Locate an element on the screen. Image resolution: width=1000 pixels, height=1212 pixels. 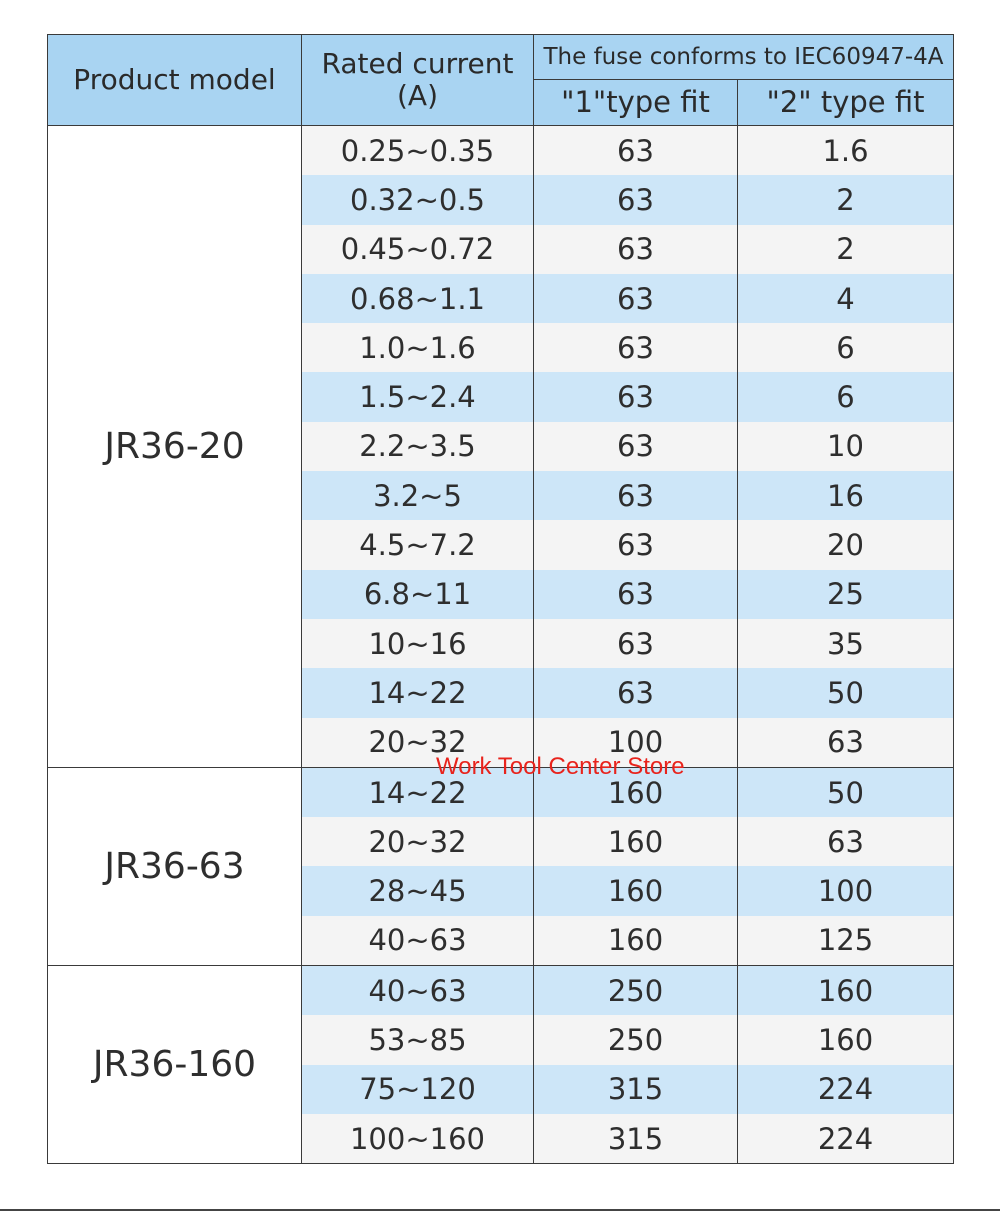
header-type2-fit: "2" type fit is located at coordinates (845, 102).